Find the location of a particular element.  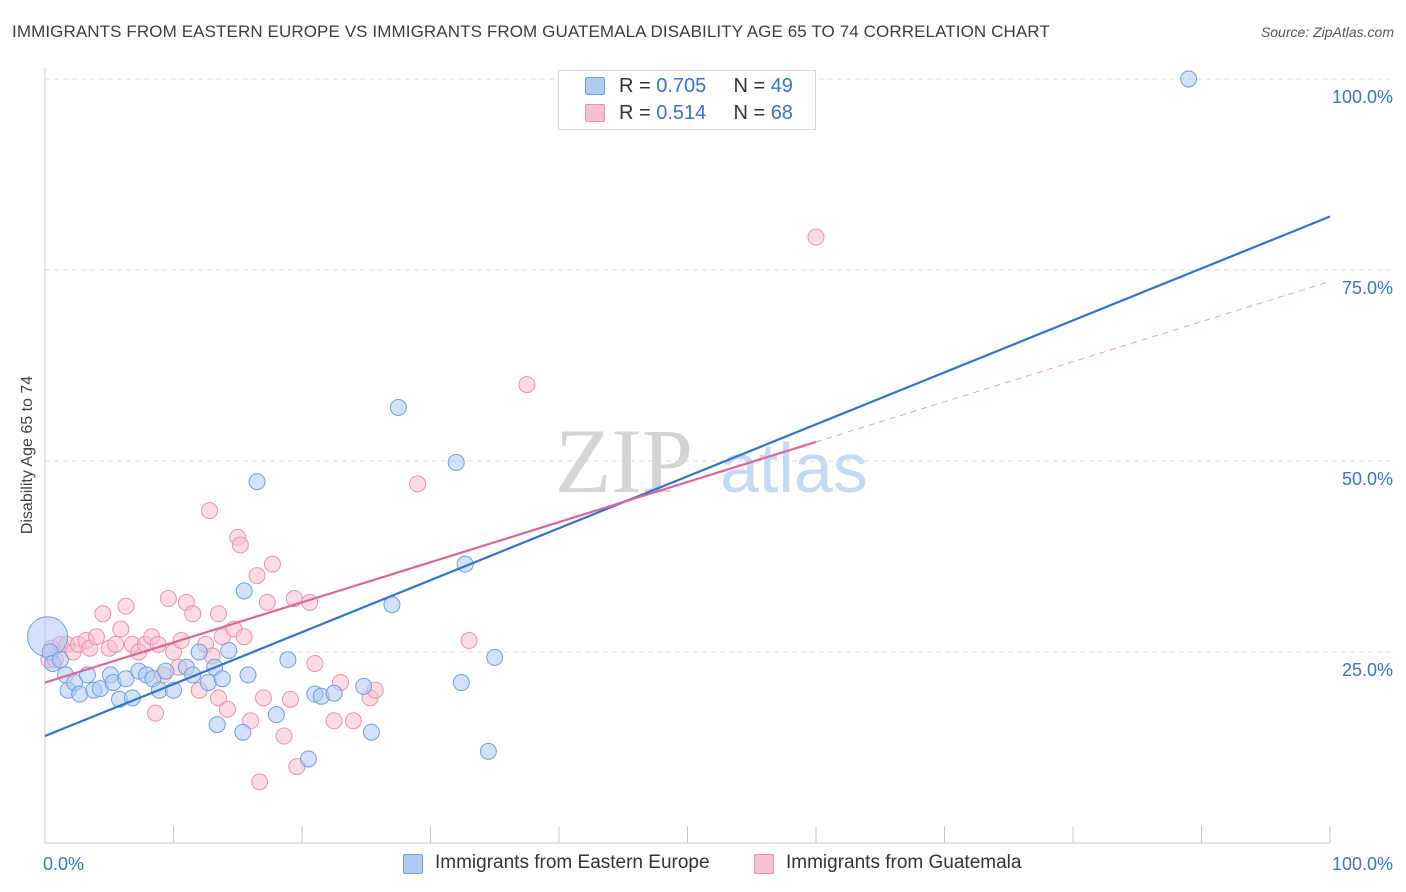

x-tick-label: 0.0% is located at coordinates (63, 864).